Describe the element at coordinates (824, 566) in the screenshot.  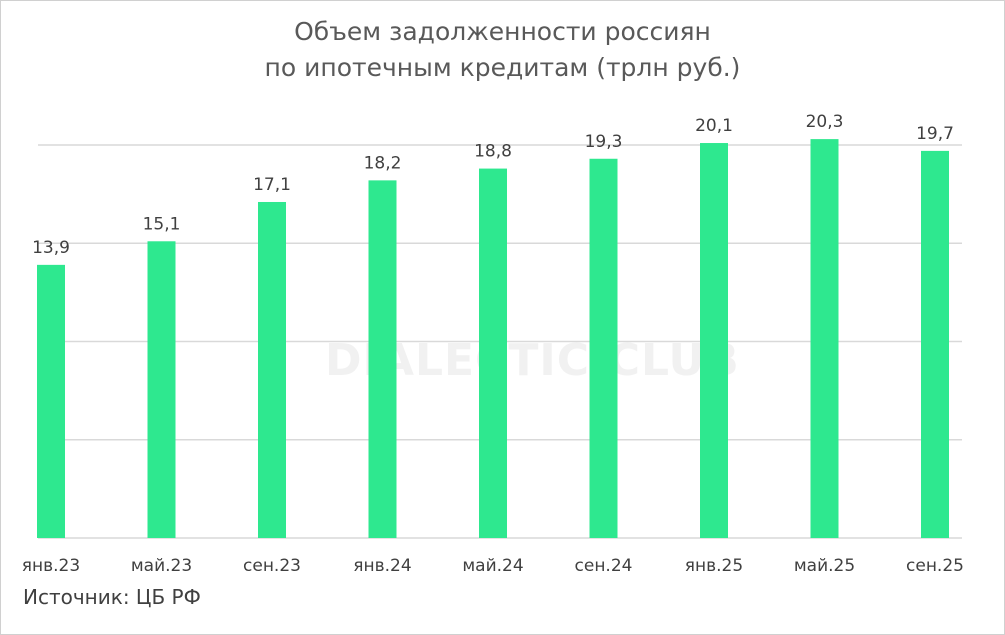
I see `x-tick-label-7: май.25` at that location.